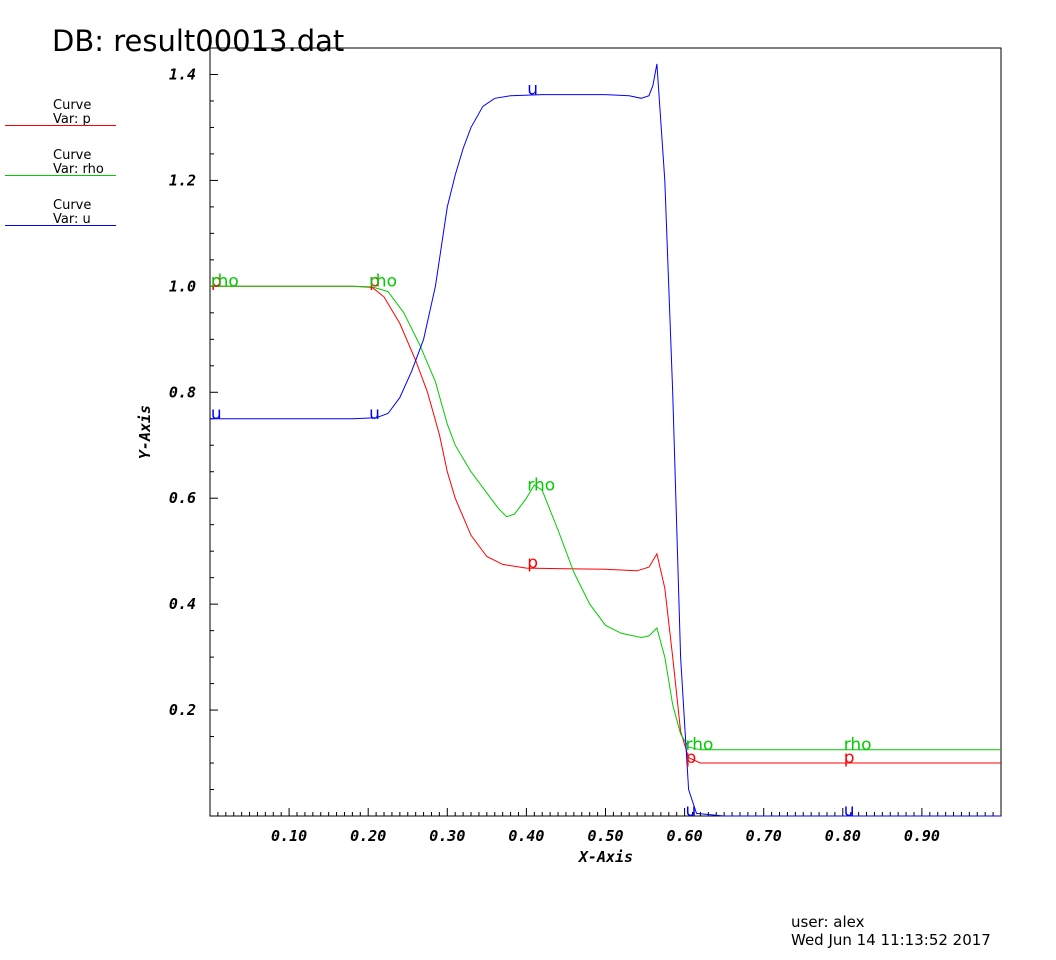  What do you see at coordinates (72, 119) in the screenshot?
I see `legend-var: Var: p` at bounding box center [72, 119].